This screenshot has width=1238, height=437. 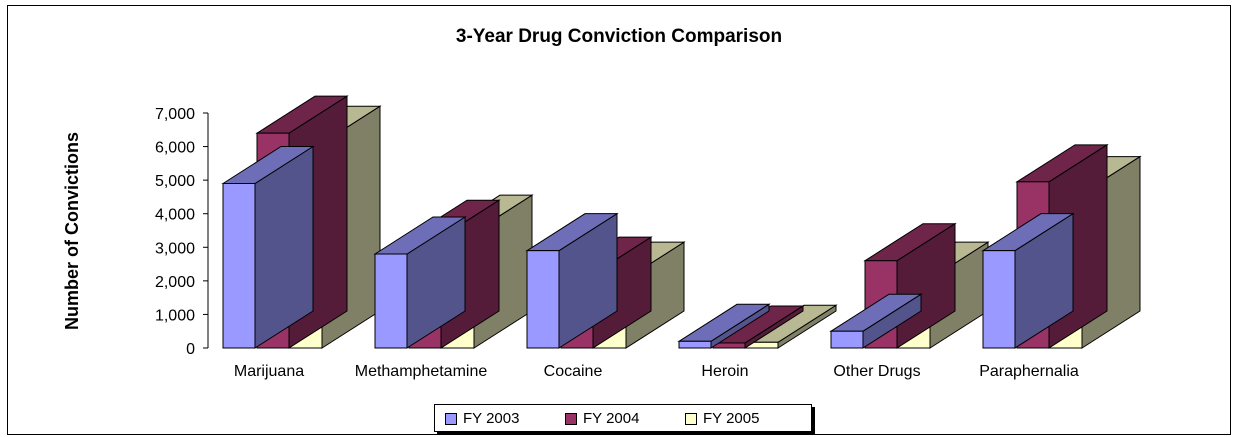 What do you see at coordinates (268, 247) in the screenshot?
I see `bar-fy-2003-marijuana` at bounding box center [268, 247].